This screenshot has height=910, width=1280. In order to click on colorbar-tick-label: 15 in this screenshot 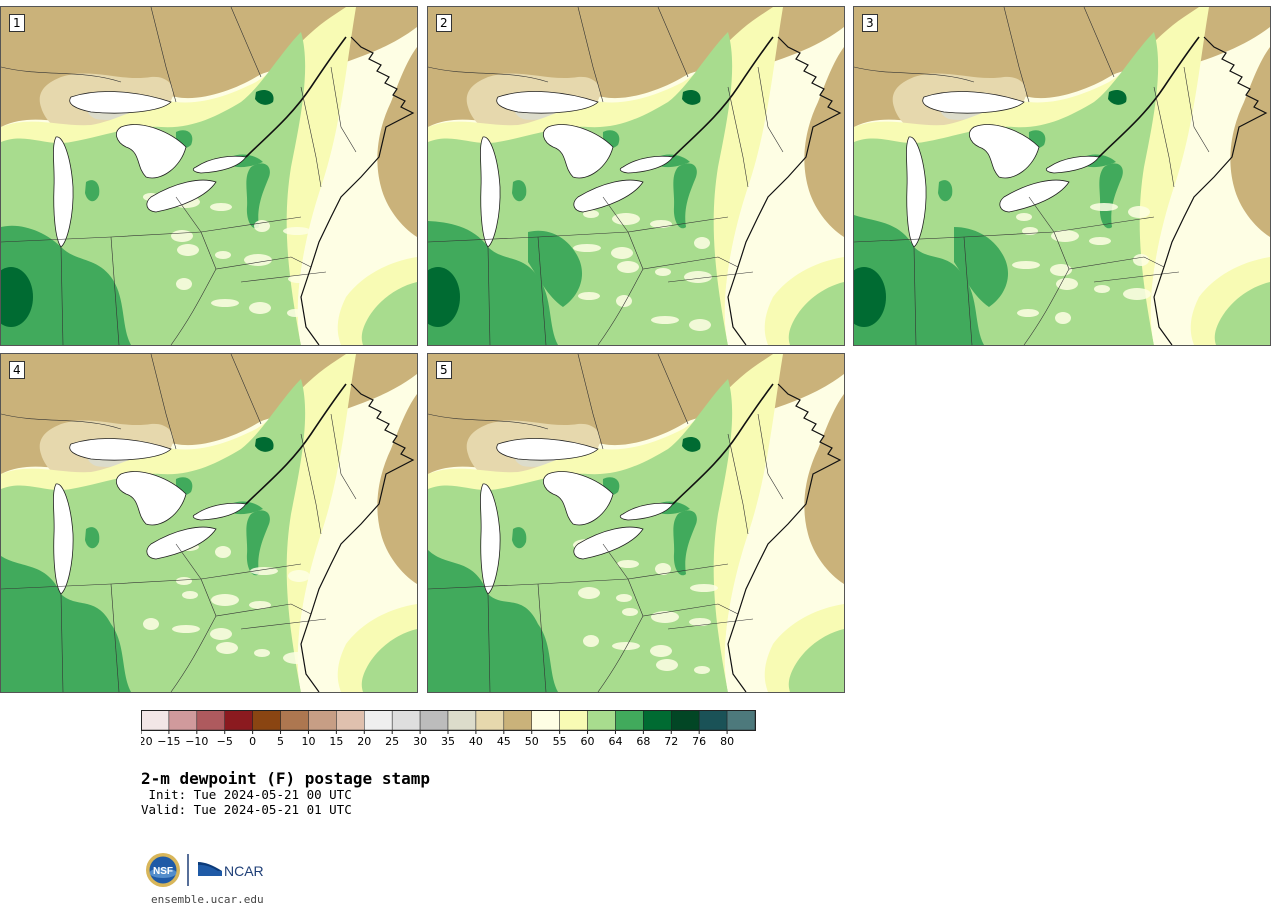, I will do `click(336, 741)`.